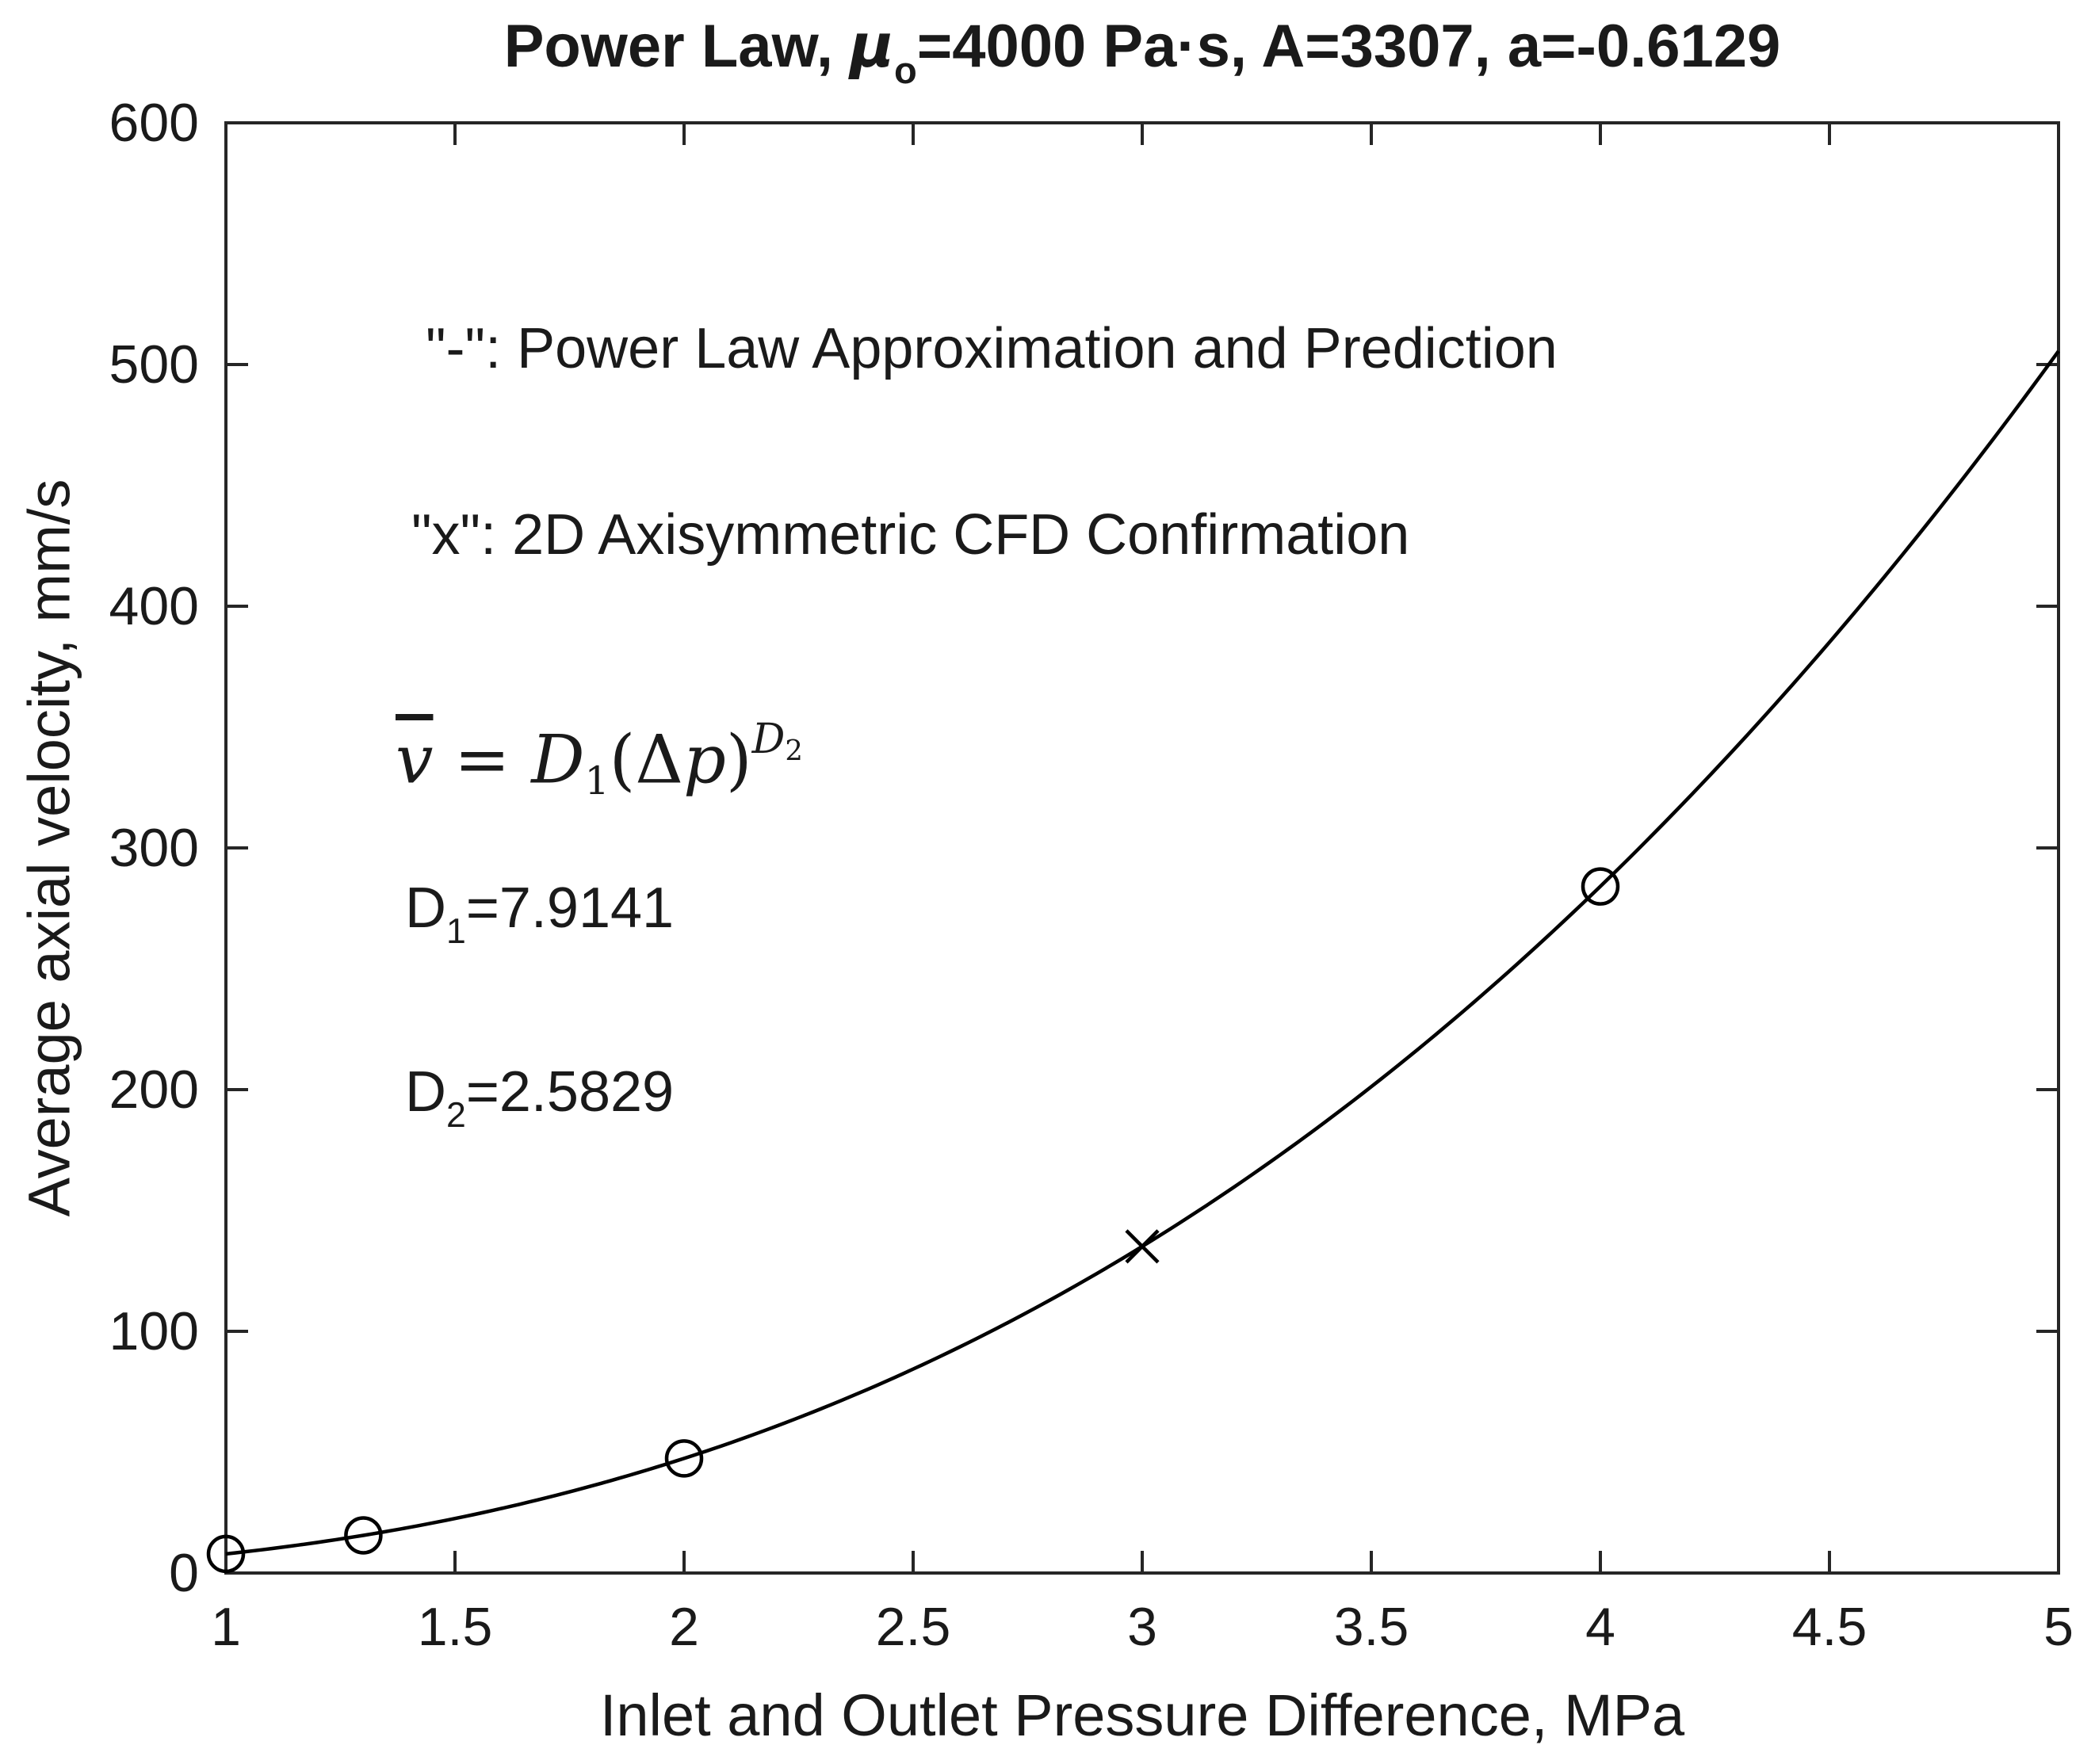 This screenshot has height=1764, width=2095. Describe the element at coordinates (482, 759) in the screenshot. I see `equals-sign: =` at that location.